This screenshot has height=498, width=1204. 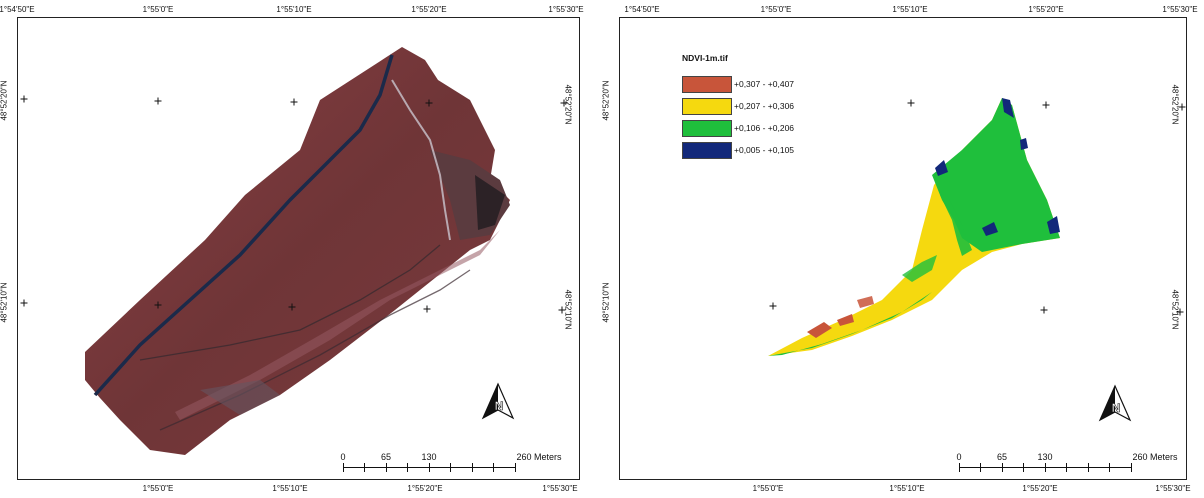 What do you see at coordinates (764, 84) in the screenshot?
I see `legend-label: +0,307 - +0,407` at bounding box center [764, 84].